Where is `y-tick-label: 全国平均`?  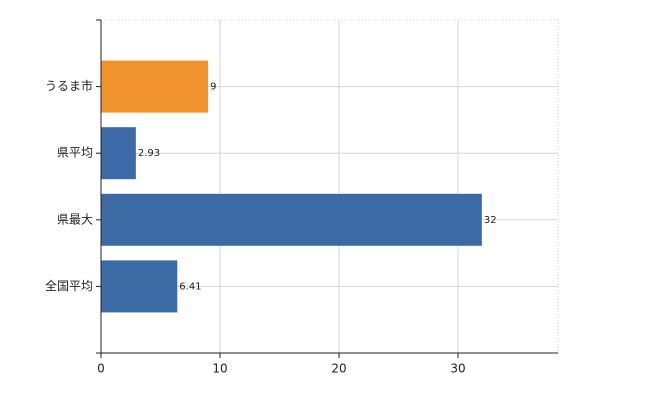
y-tick-label: 全国平均 is located at coordinates (69, 285).